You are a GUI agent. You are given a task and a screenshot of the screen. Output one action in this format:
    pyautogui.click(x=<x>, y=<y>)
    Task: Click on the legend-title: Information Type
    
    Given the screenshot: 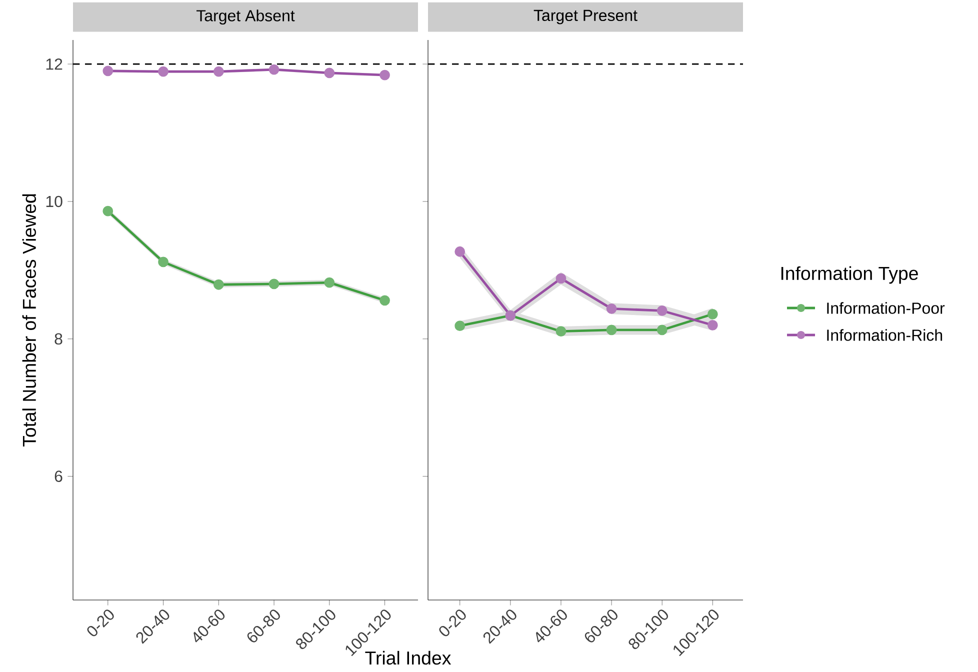 What is the action you would take?
    pyautogui.click(x=849, y=275)
    